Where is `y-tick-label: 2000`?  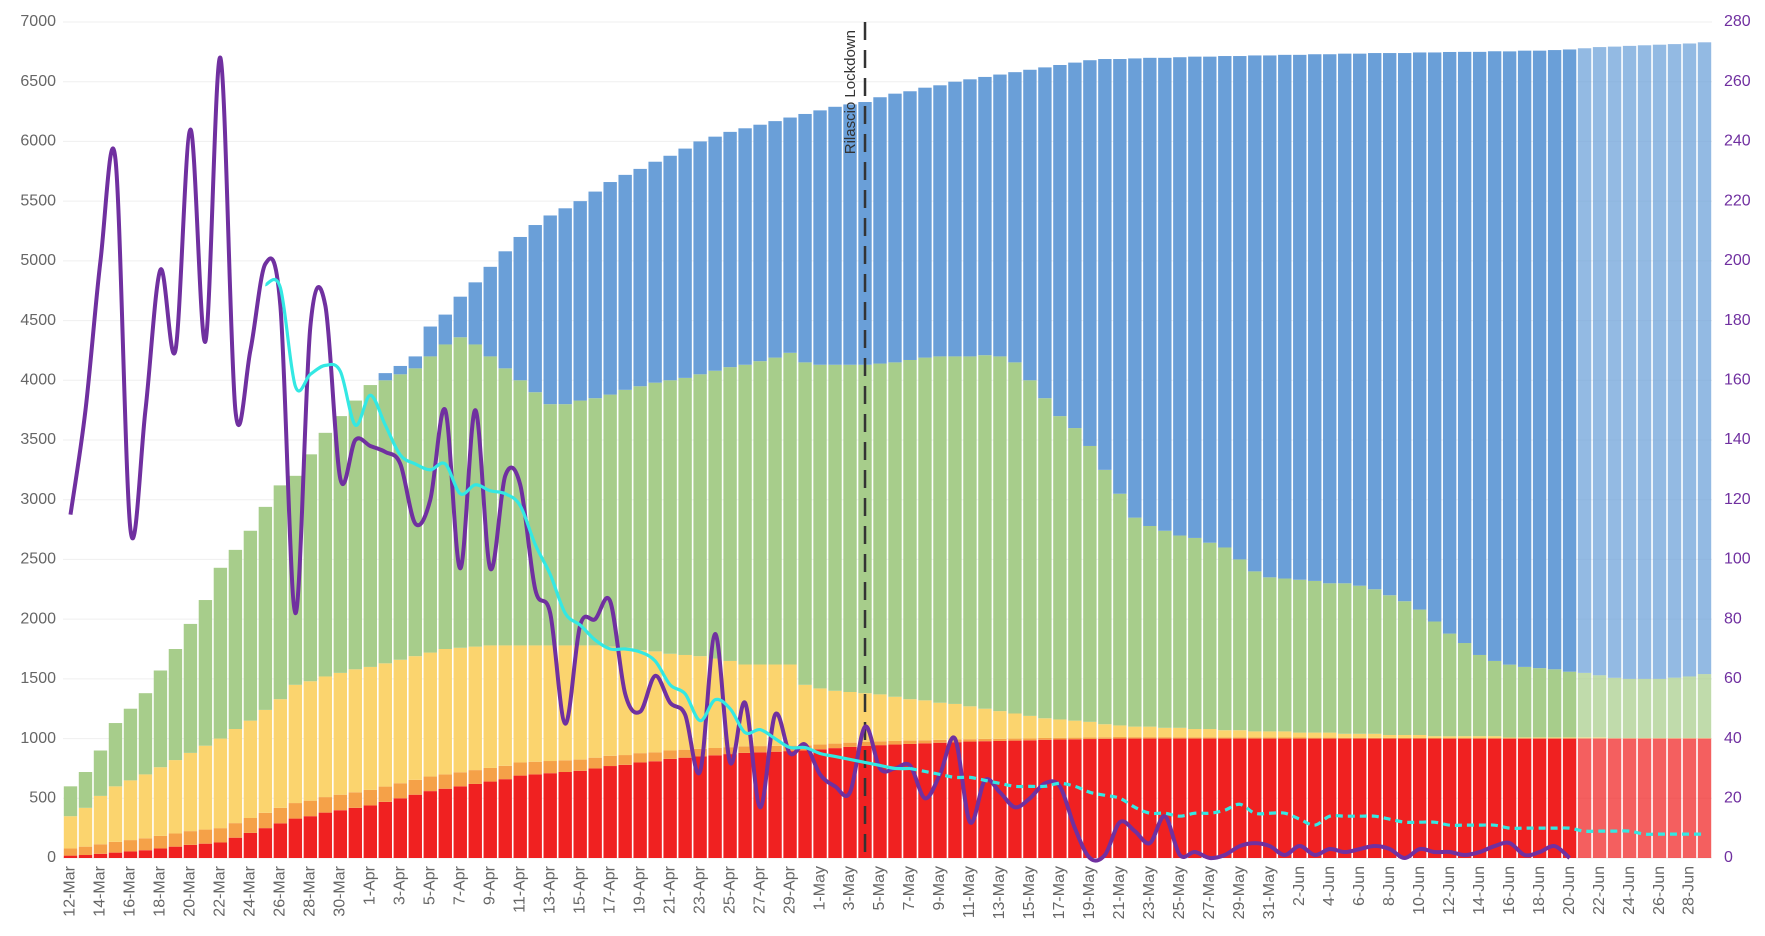 y-tick-label: 2000 is located at coordinates (38, 618).